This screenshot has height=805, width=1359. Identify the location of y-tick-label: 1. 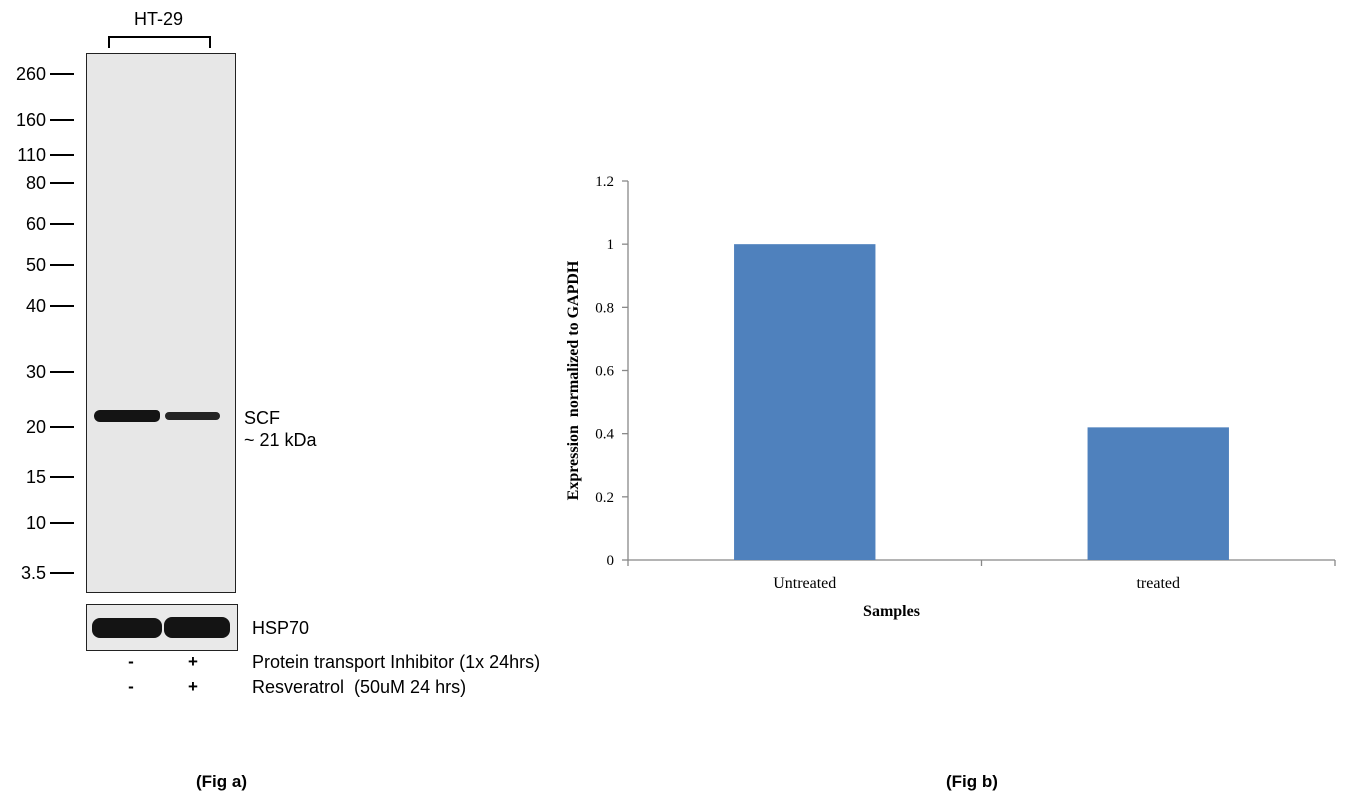
(611, 245).